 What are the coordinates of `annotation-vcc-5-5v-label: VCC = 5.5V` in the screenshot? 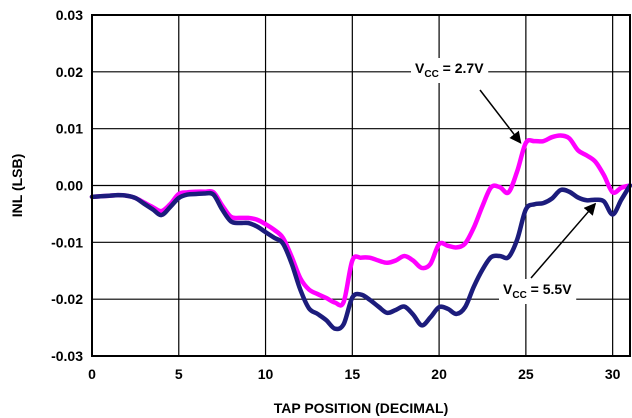 It's located at (537, 291).